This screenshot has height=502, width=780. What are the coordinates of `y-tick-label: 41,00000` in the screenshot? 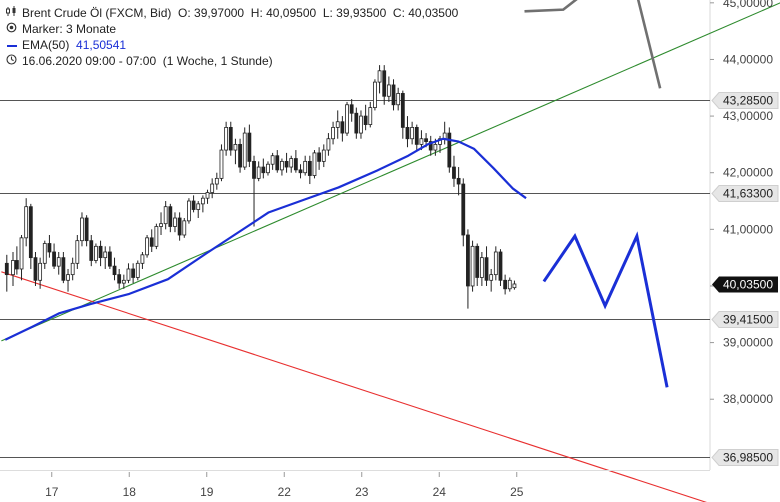 It's located at (748, 229).